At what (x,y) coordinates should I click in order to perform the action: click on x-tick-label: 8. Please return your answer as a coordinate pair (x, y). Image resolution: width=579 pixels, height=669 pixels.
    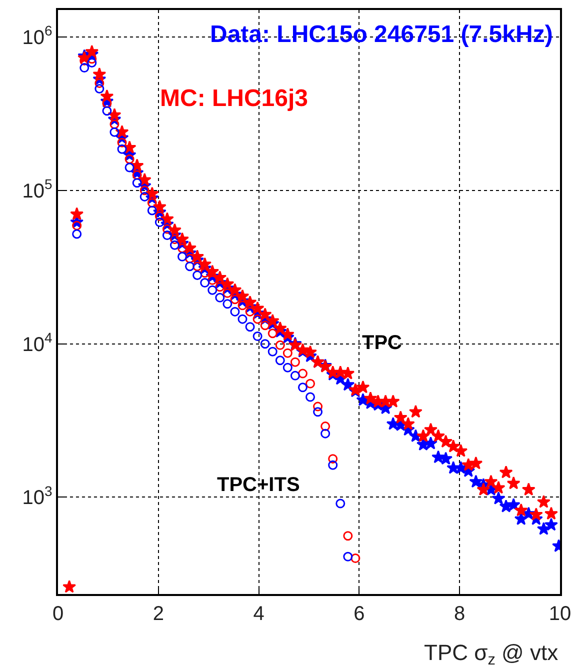
    Looking at the image, I should click on (460, 613).